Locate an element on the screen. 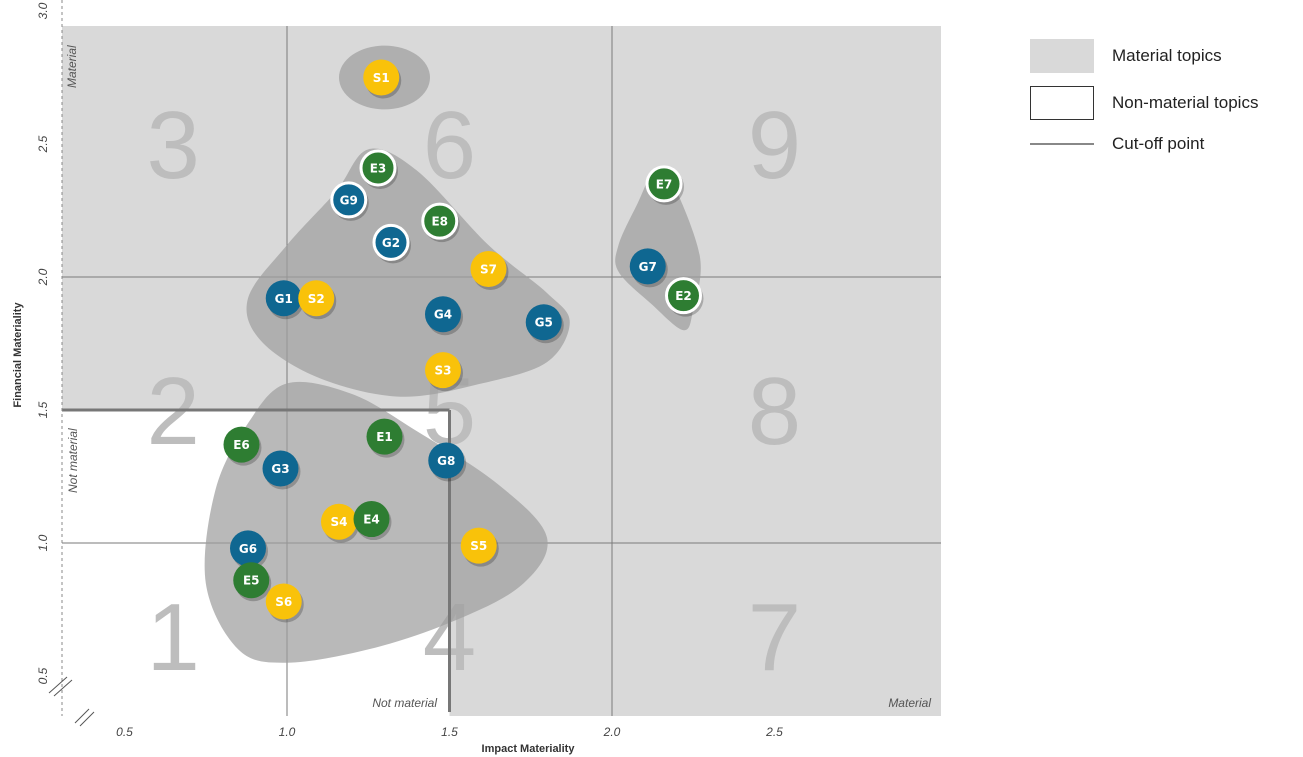 This screenshot has height=757, width=1303. point-s4: S4 is located at coordinates (340, 523).